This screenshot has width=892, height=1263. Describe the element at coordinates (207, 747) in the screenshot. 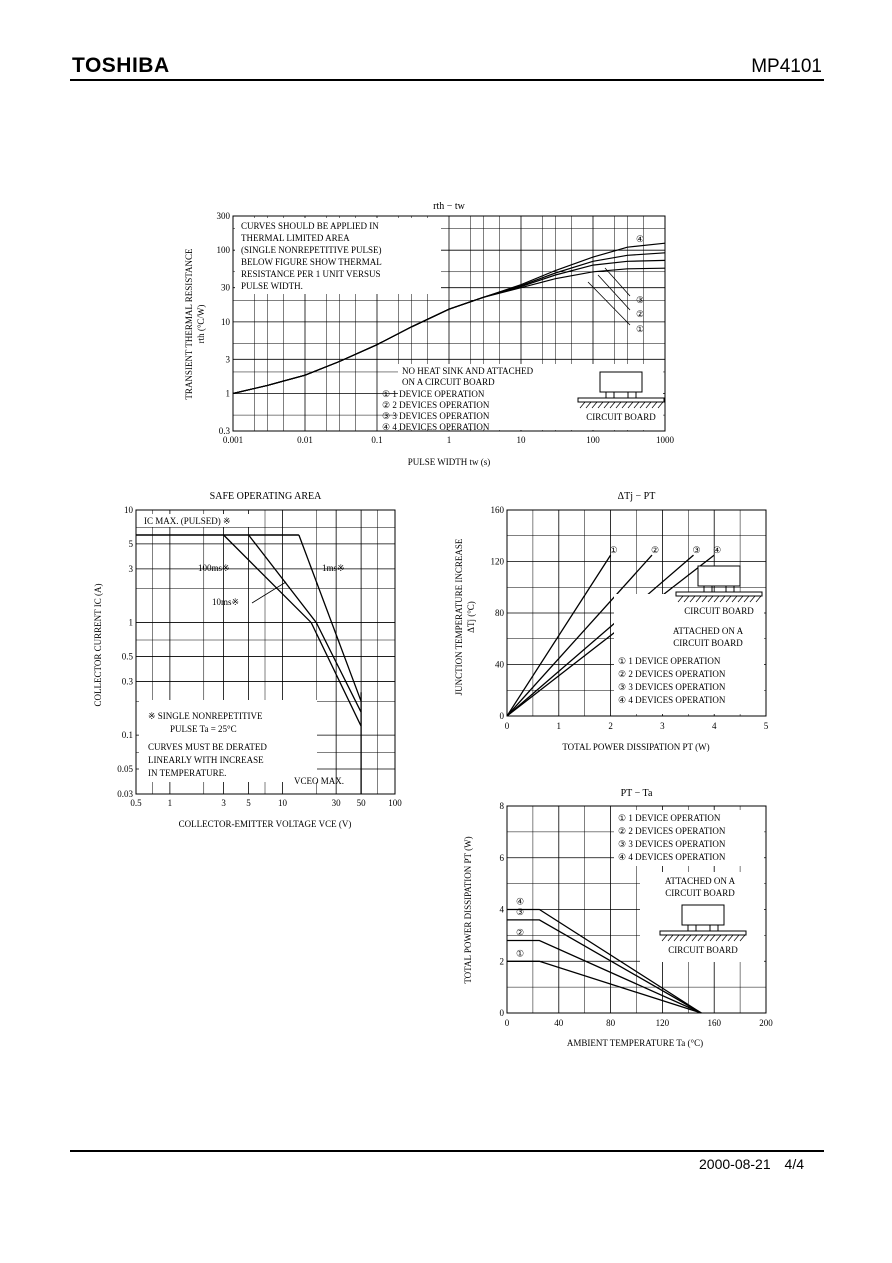

I see `soa-note2-line: CURVES MUST BE DERATED` at that location.